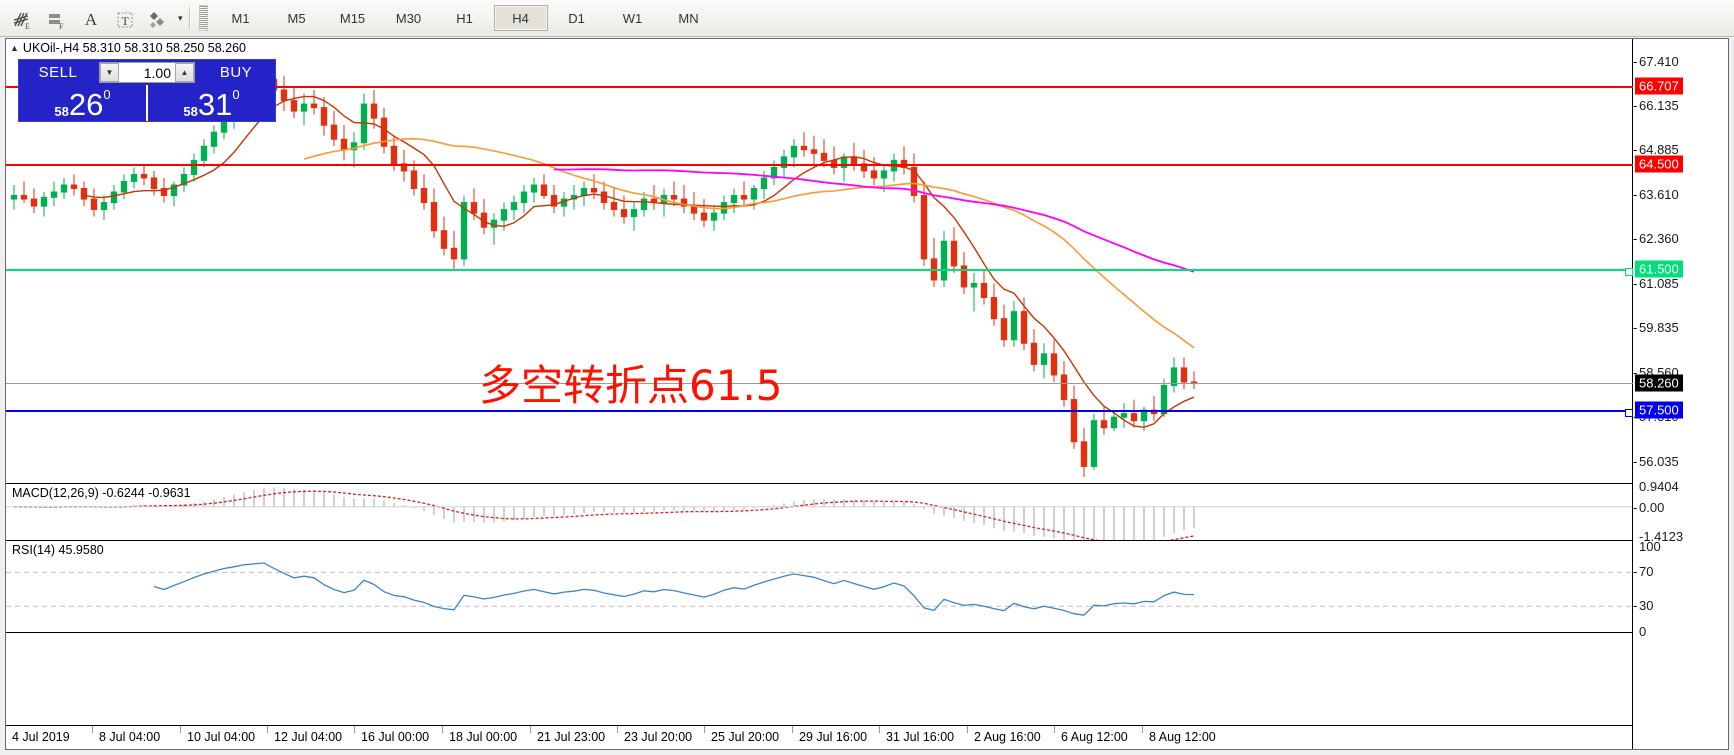 Image resolution: width=1734 pixels, height=755 pixels. Describe the element at coordinates (1659, 269) in the screenshot. I see `price-tag-green: 61.500` at that location.